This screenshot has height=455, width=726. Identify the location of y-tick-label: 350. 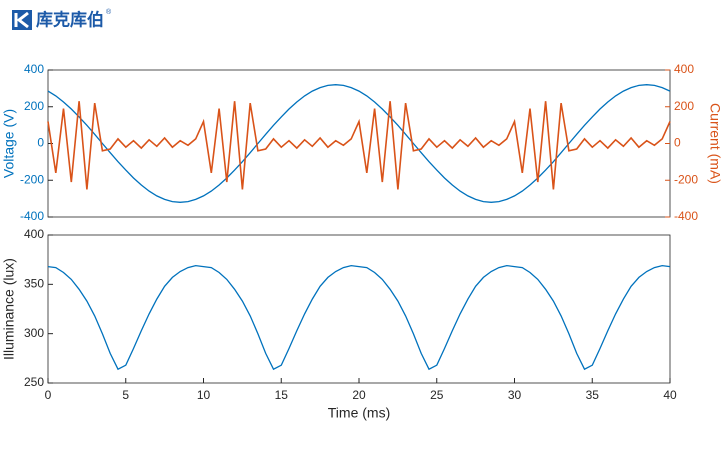
(34, 284).